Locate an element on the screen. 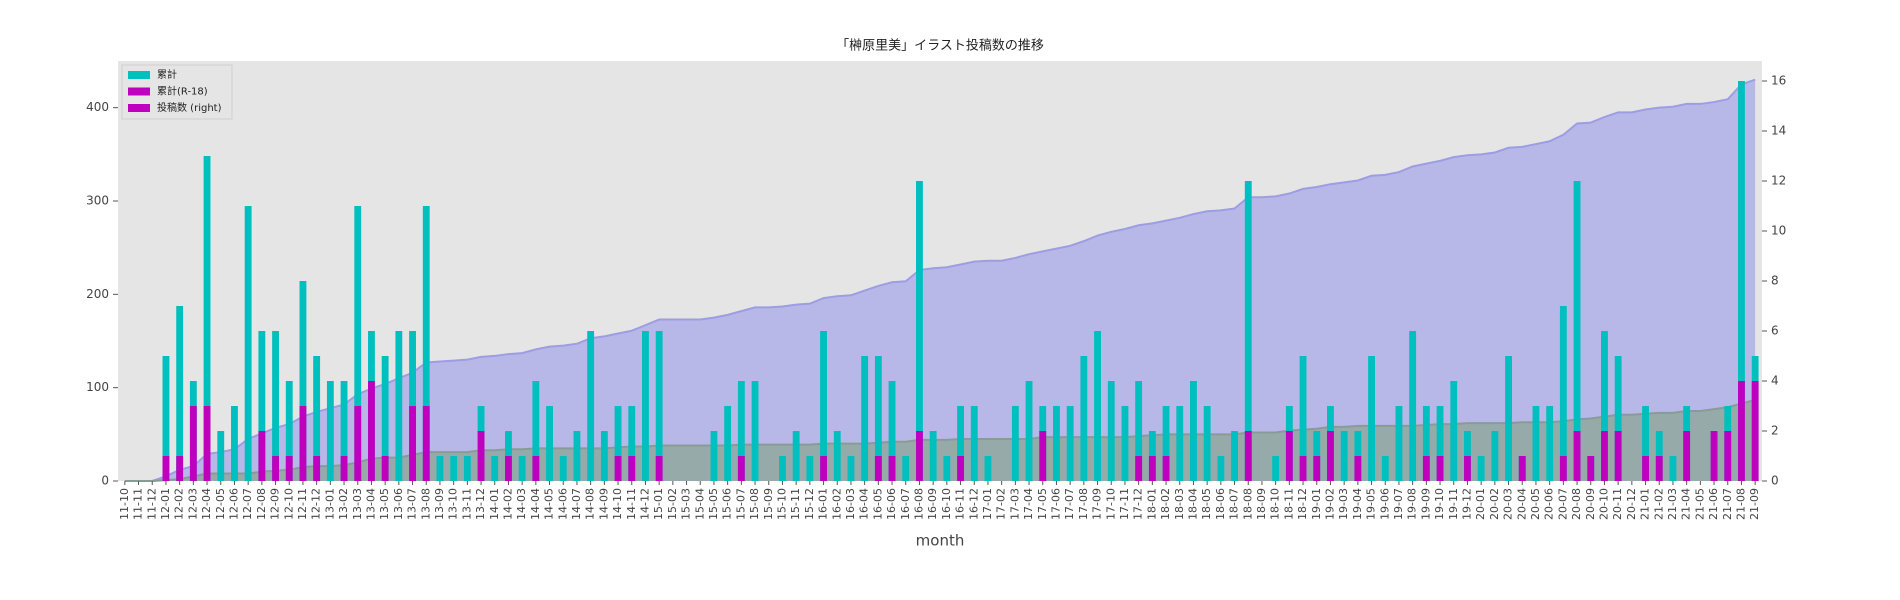 This screenshot has width=1900, height=600. x-tick-label: 19-11 is located at coordinates (1453, 504).